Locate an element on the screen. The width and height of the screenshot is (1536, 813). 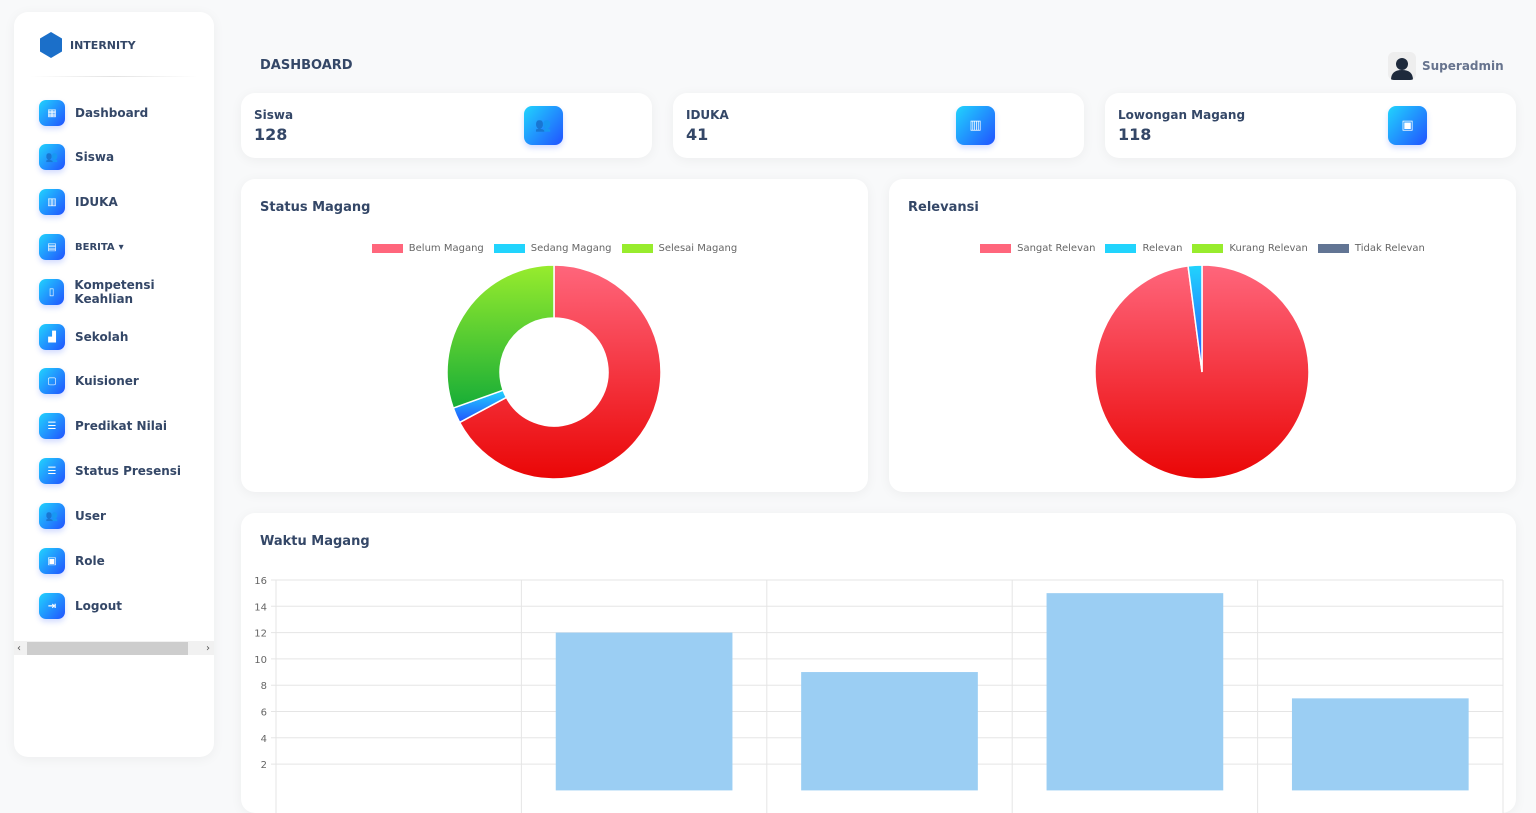
legend-label: Kurang Relevan is located at coordinates (1268, 248).